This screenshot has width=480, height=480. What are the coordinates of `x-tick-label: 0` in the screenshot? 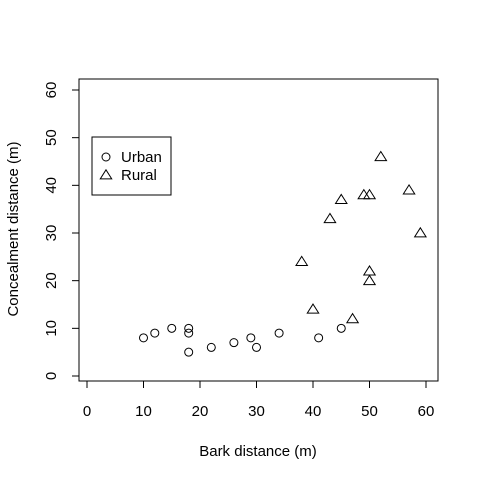 It's located at (87, 411).